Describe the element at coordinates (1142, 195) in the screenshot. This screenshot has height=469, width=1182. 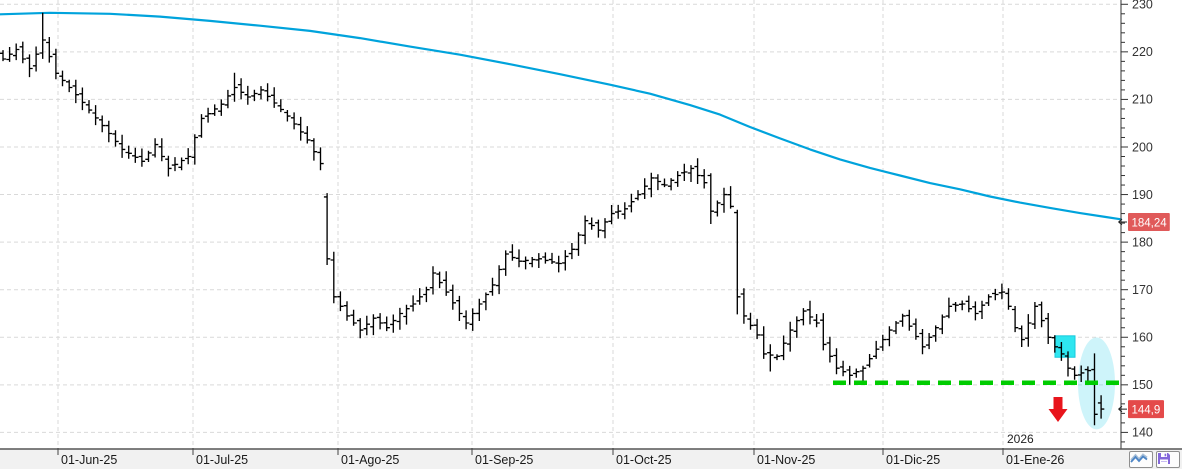
I see `y-axis-label: 190` at that location.